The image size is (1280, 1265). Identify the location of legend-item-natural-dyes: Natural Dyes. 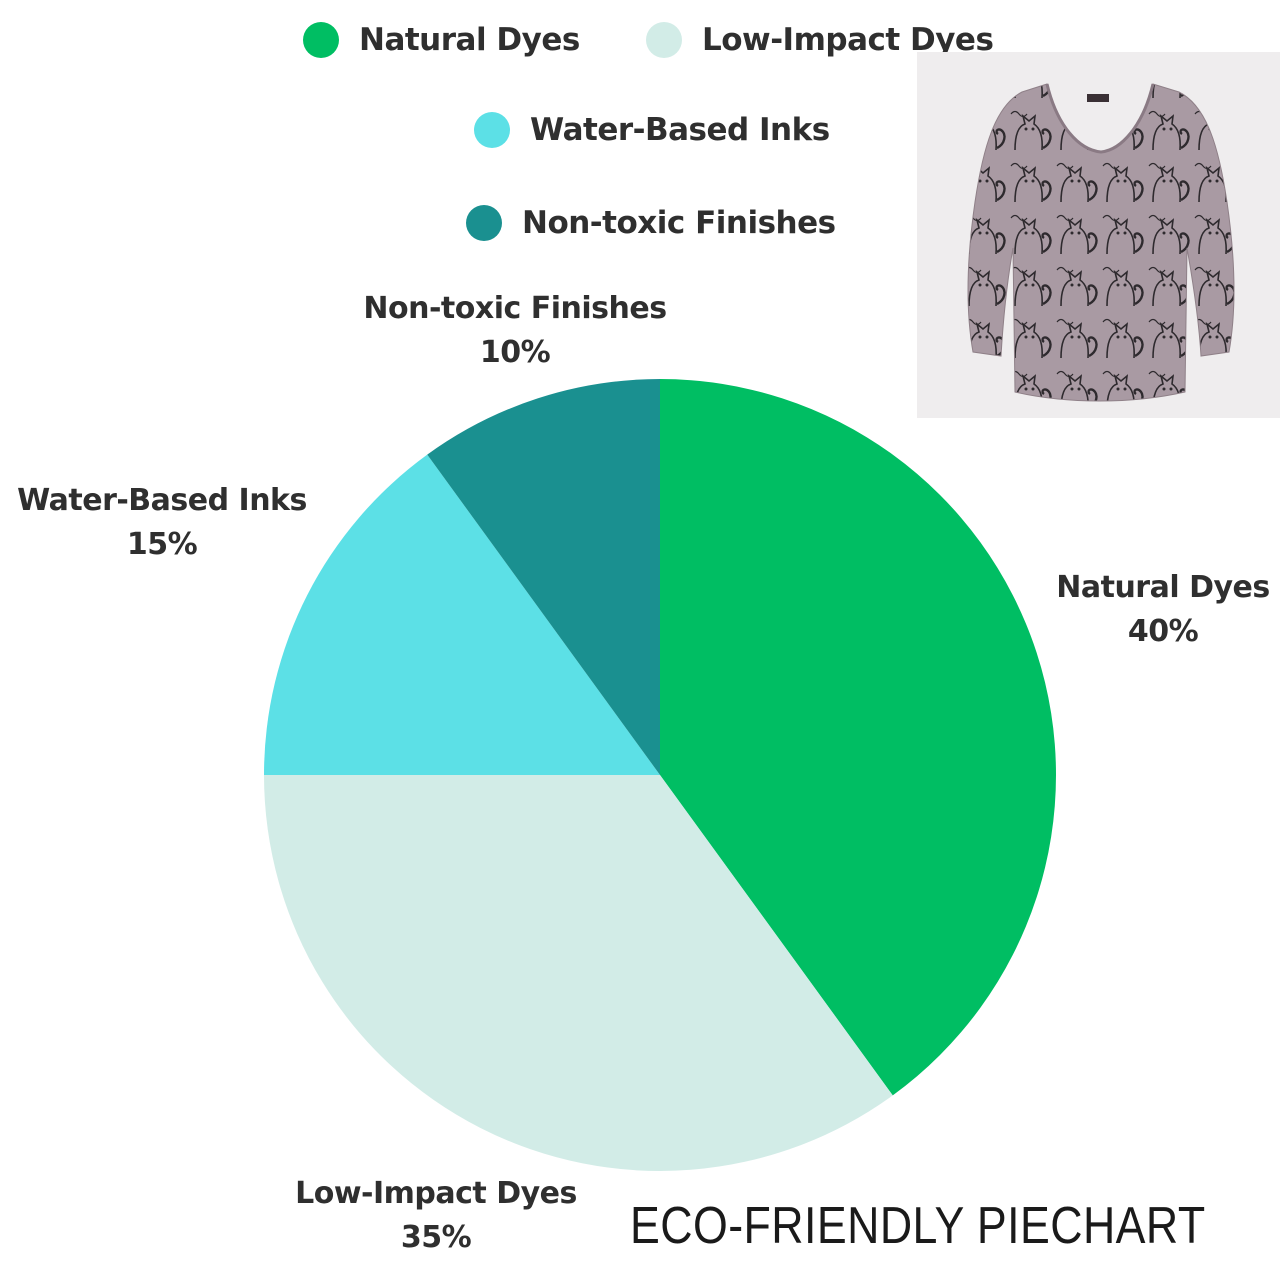
(441, 40).